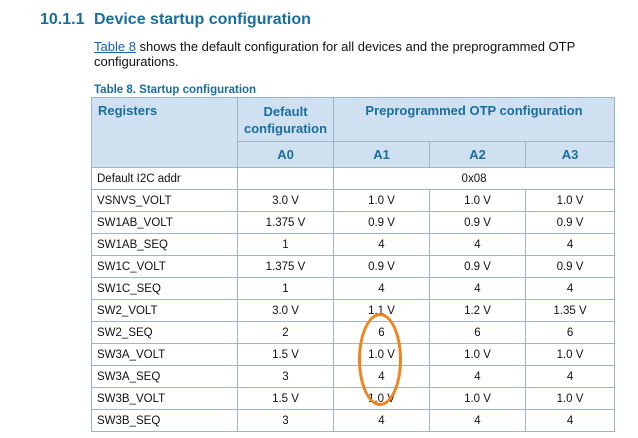 This screenshot has width=638, height=438. Describe the element at coordinates (477, 310) in the screenshot. I see `cell-a2: 1.2 V` at that location.